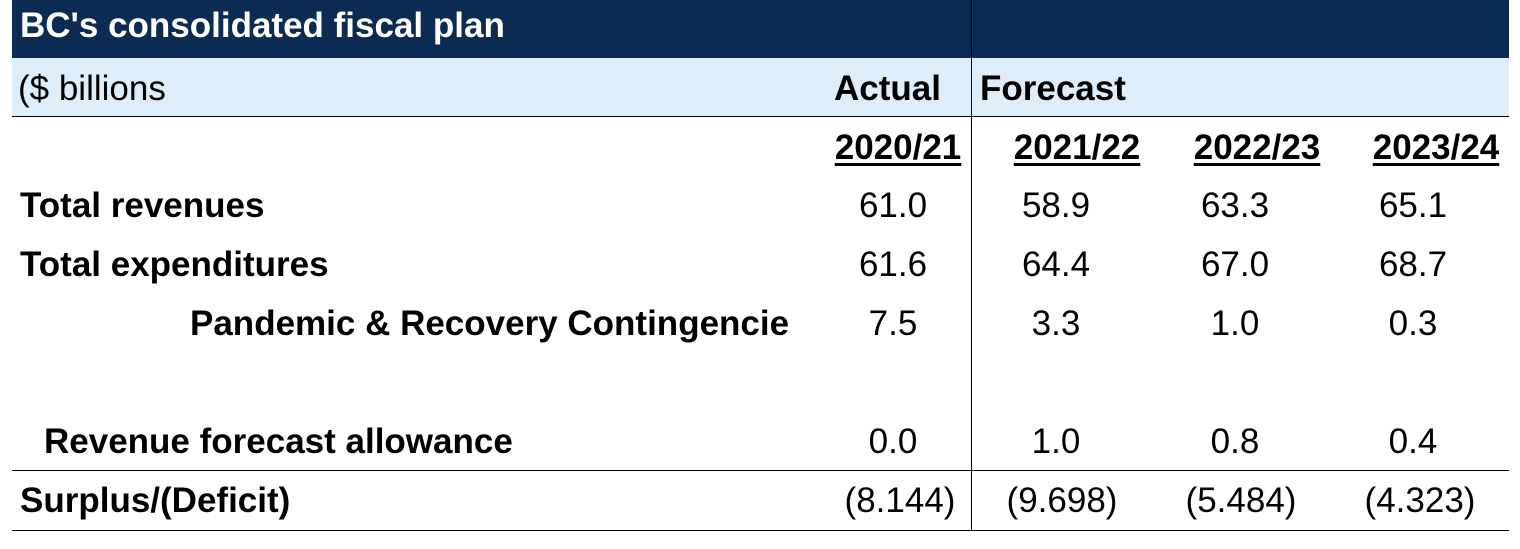  Describe the element at coordinates (1413, 323) in the screenshot. I see `table-cell: 0.3` at that location.